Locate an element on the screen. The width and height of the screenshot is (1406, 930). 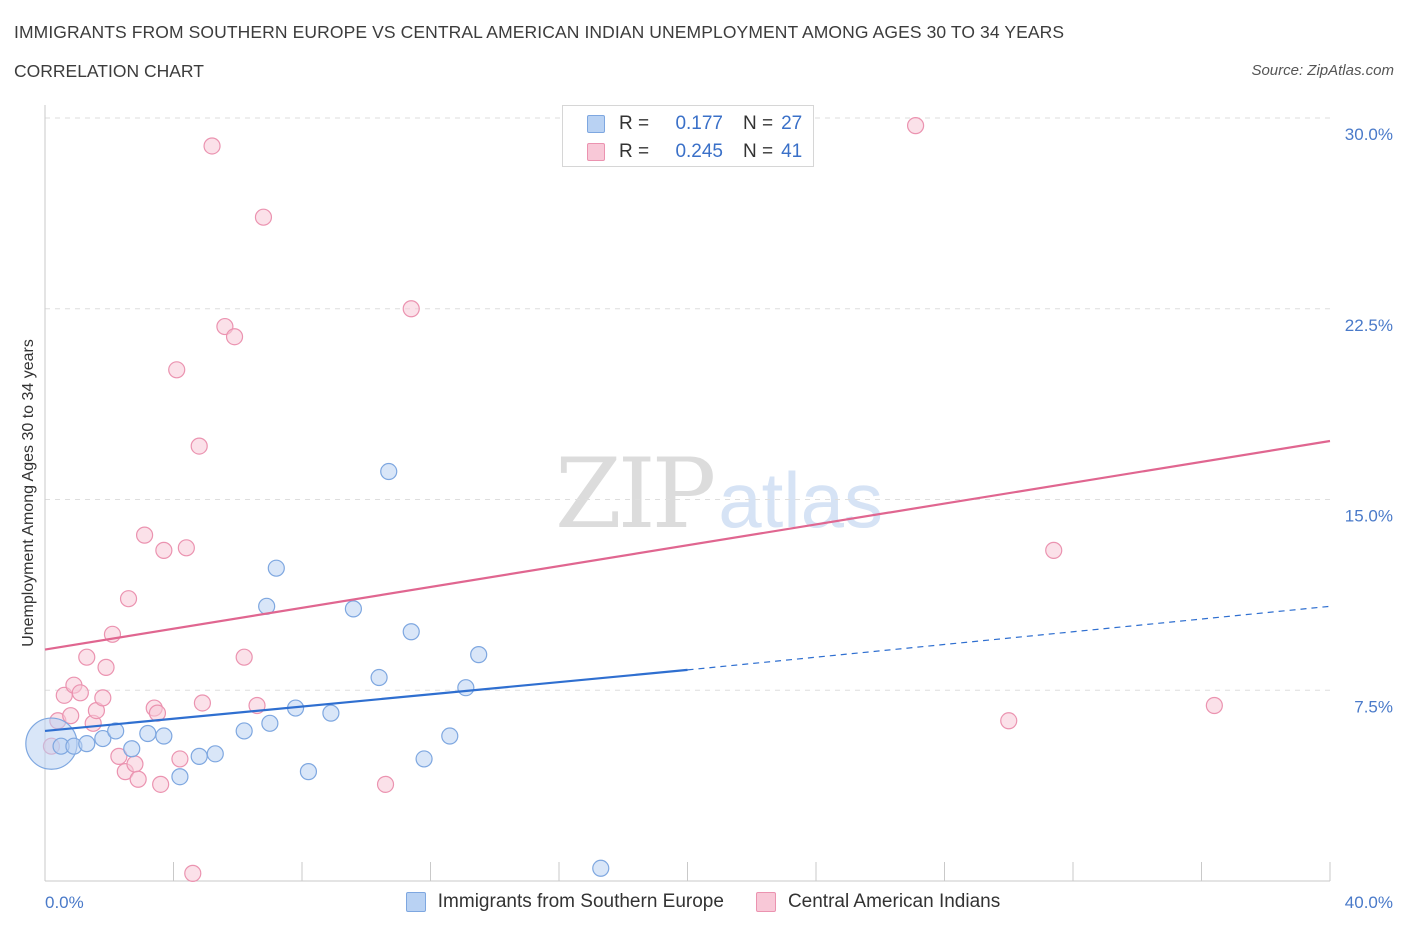
x-tick-label: 0.0% is located at coordinates (64, 902).